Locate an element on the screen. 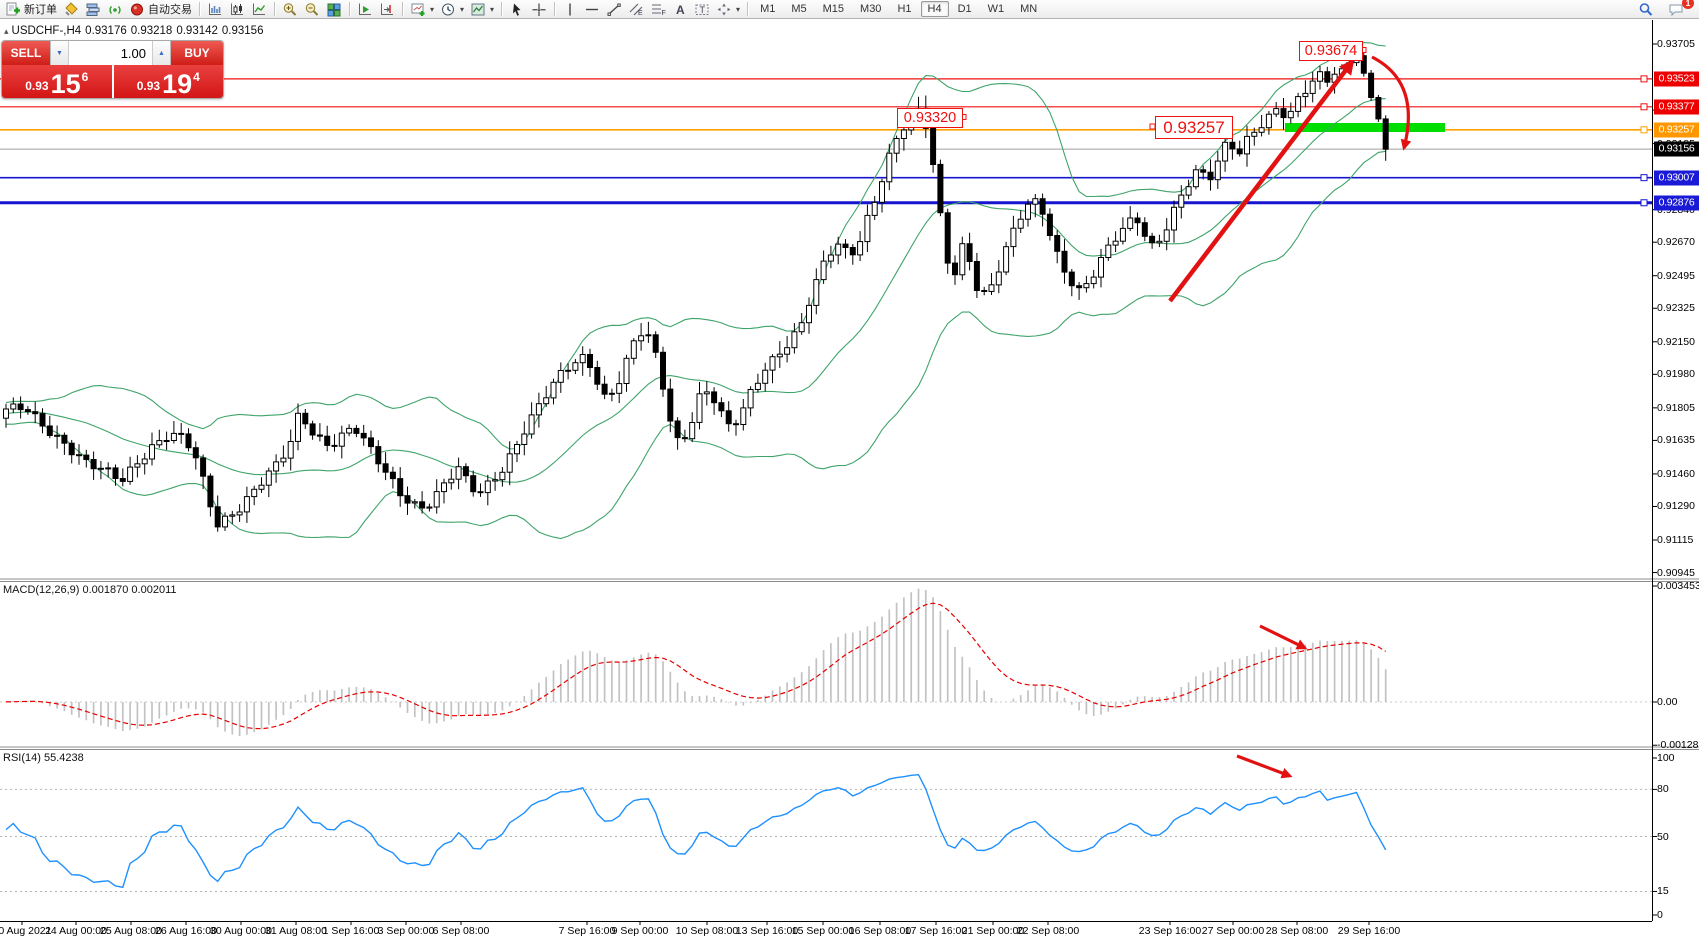 This screenshot has height=939, width=1699. ohlc-open: 0.93176 is located at coordinates (106, 31).